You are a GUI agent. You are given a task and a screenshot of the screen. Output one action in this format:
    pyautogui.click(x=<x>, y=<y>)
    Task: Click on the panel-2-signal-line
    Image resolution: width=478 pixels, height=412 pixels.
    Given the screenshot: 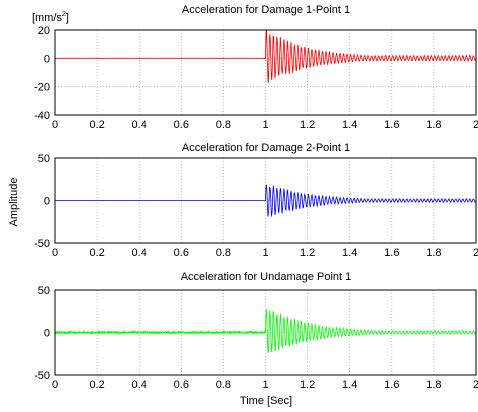 What is the action you would take?
    pyautogui.click(x=266, y=201)
    